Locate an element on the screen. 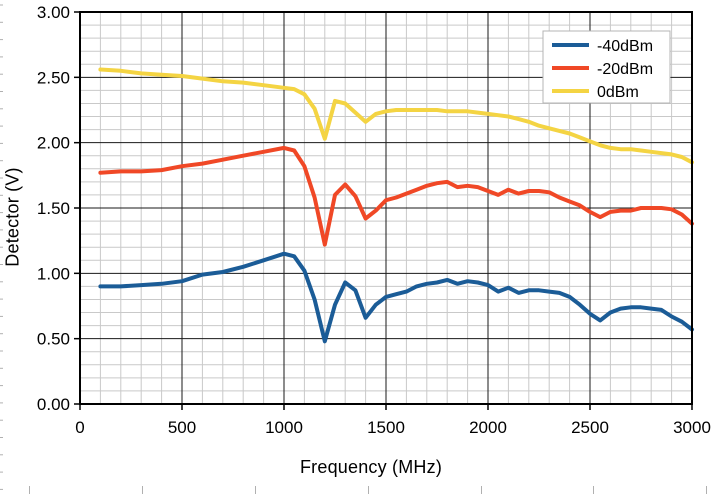 The height and width of the screenshot is (496, 722). y-tick-label: 1.00 is located at coordinates (53, 273).